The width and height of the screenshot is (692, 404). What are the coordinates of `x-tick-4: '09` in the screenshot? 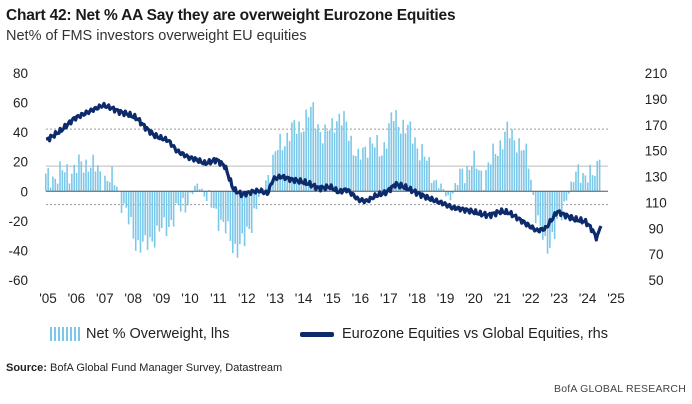 It's located at (162, 298).